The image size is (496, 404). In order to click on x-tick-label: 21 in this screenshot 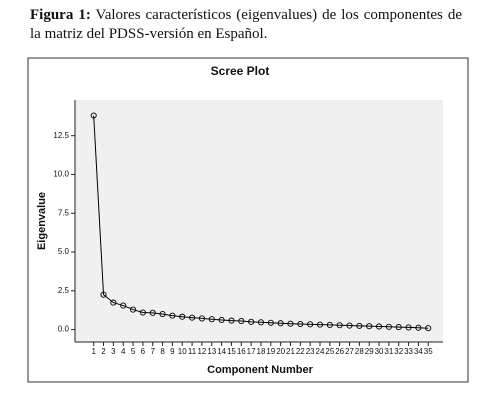, I will do `click(290, 351)`.